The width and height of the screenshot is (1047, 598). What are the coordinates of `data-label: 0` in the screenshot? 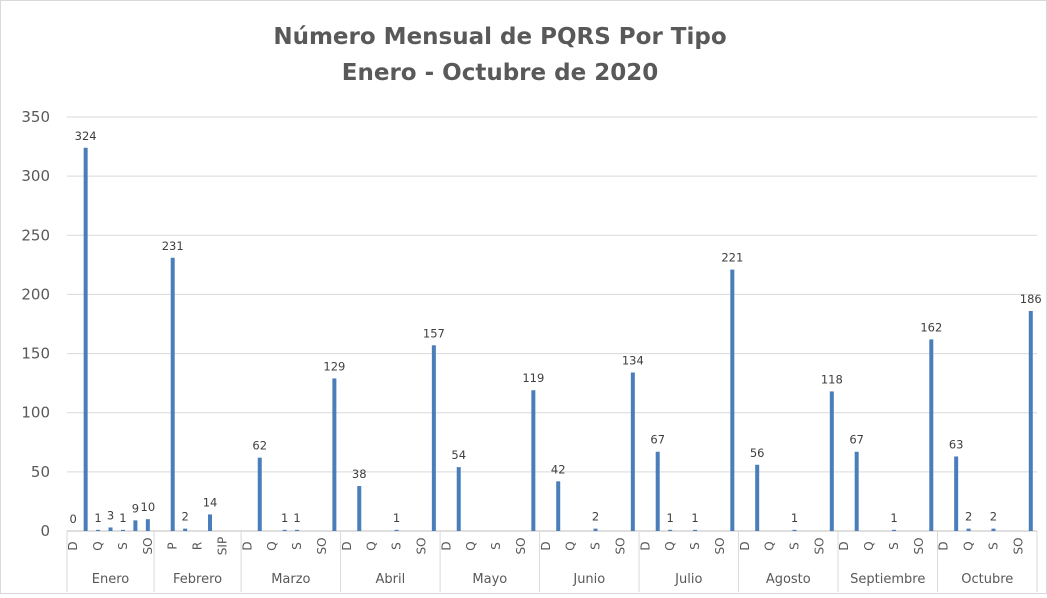 It's located at (73, 519).